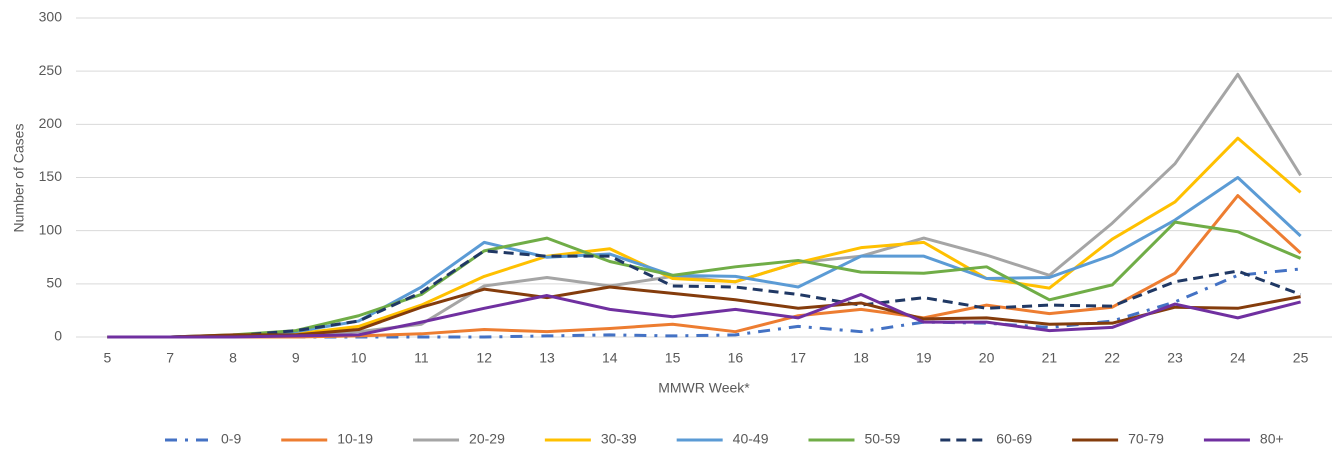 This screenshot has width=1337, height=456. What do you see at coordinates (108, 358) in the screenshot?
I see `x-tick-label: 5` at bounding box center [108, 358].